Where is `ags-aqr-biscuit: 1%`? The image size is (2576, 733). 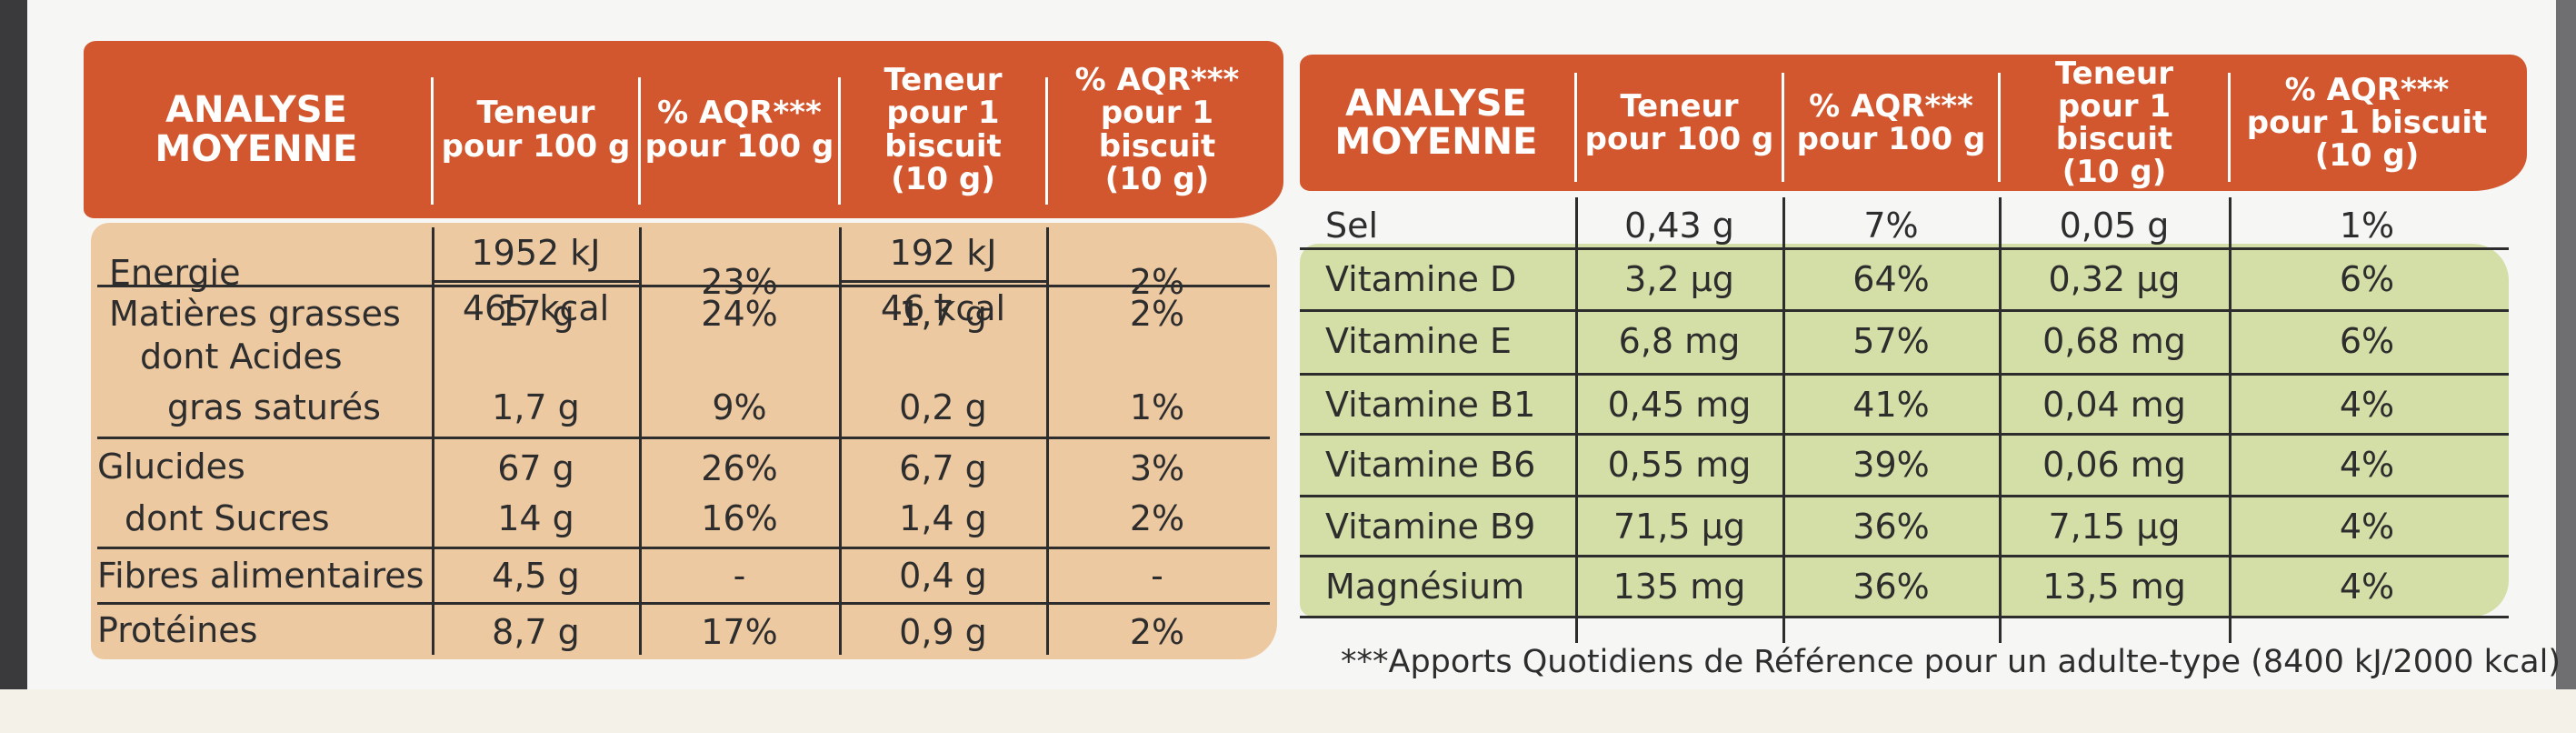
ags-aqr-biscuit: 1% is located at coordinates (1157, 407).